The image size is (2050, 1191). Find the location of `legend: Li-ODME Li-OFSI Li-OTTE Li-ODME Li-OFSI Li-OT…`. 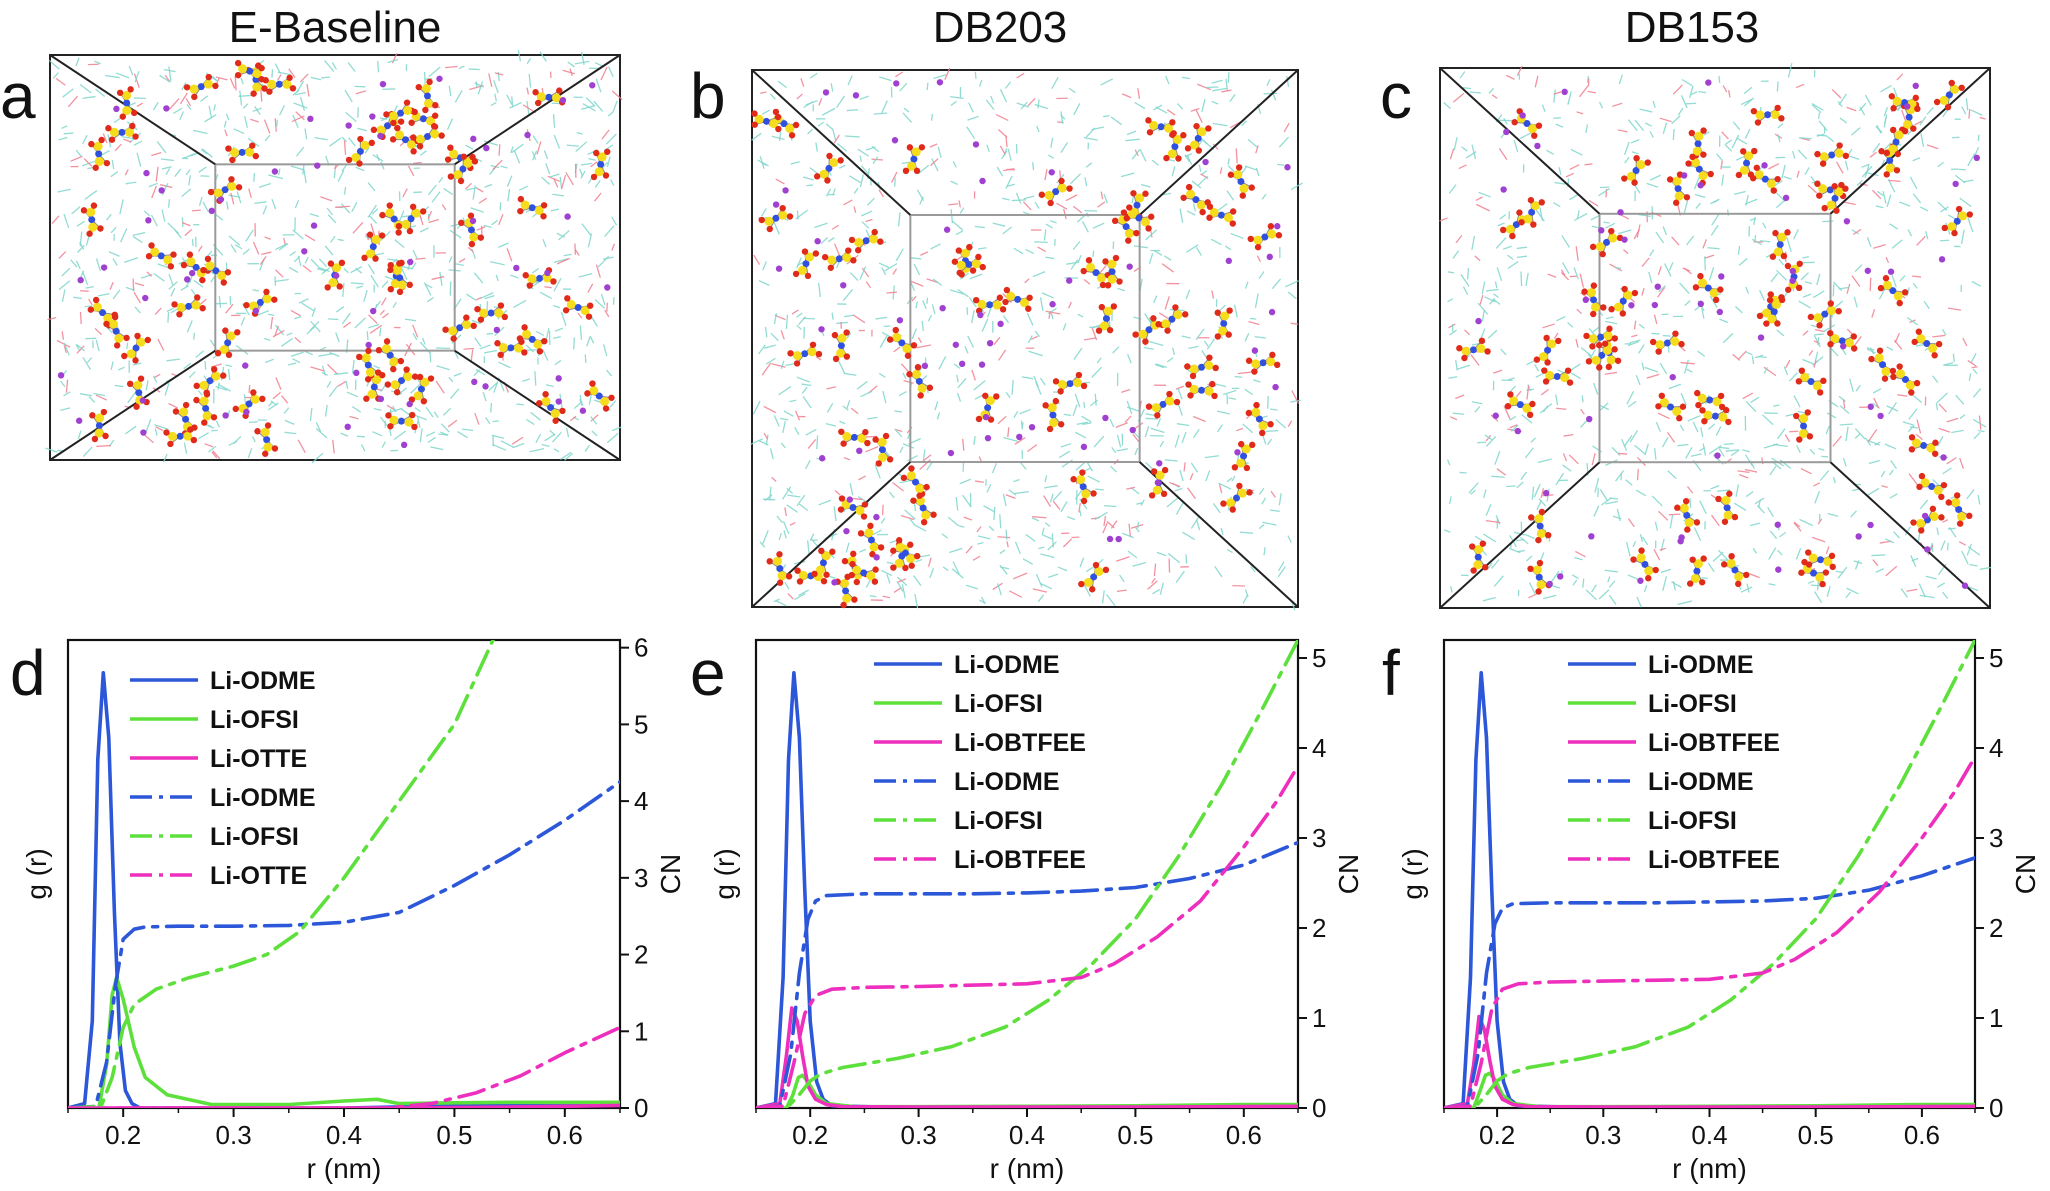

legend: Li-ODME Li-OFSI Li-OTTE Li-ODME Li-OFSI Li-OT… is located at coordinates (223, 778).